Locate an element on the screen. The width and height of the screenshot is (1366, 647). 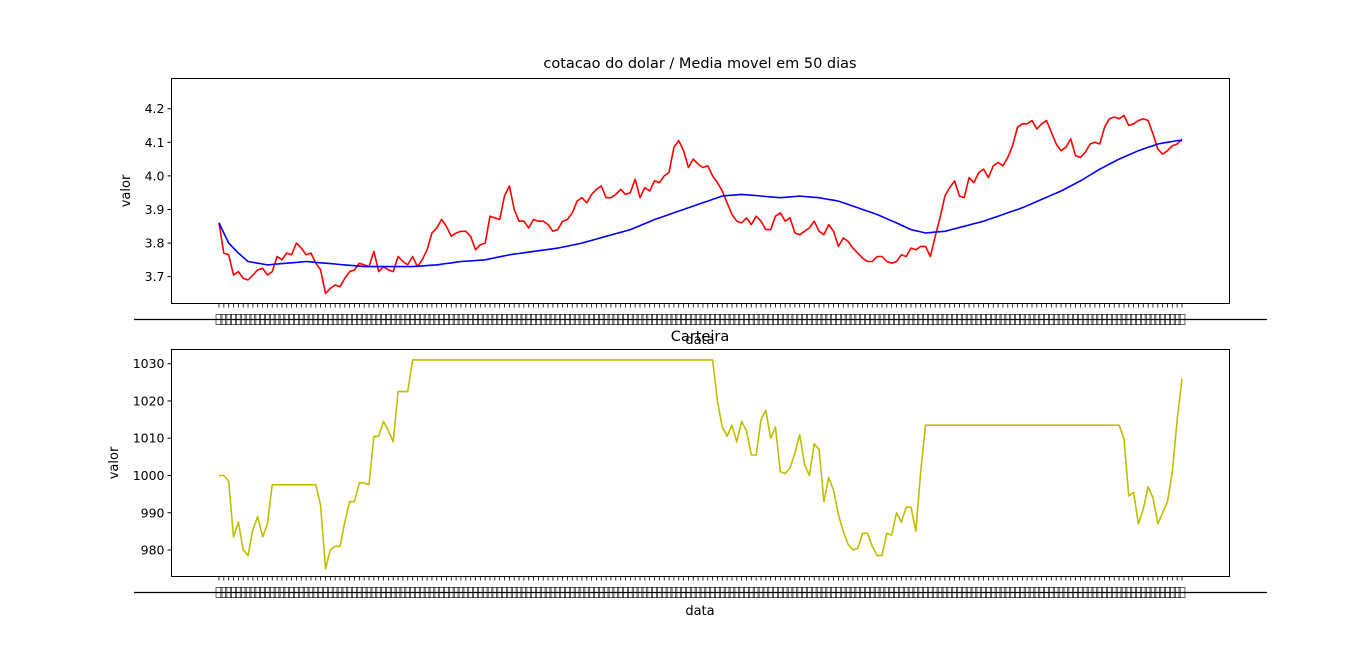
y-tick-label: 990 is located at coordinates (153, 512).